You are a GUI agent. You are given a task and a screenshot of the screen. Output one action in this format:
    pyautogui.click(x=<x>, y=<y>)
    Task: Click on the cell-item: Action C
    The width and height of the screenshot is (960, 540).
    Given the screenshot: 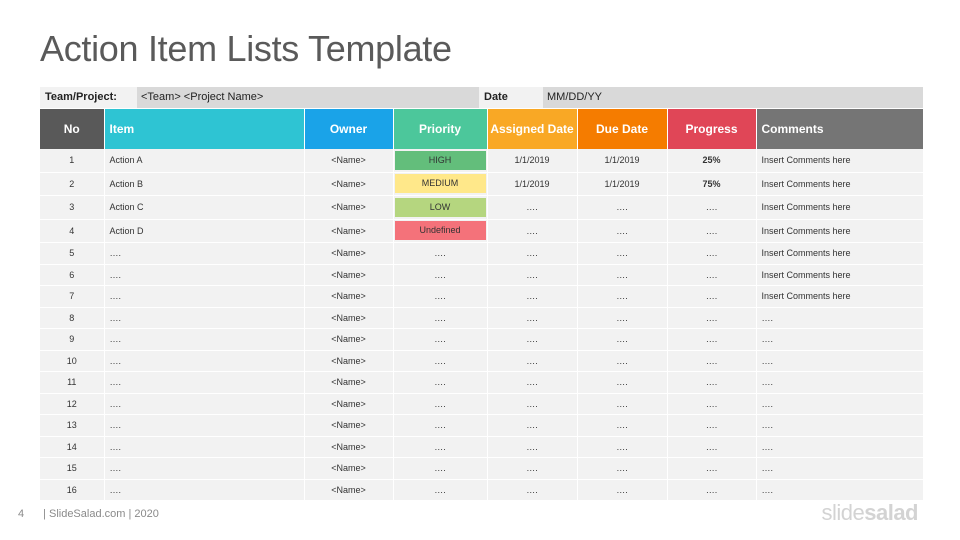 What is the action you would take?
    pyautogui.click(x=204, y=207)
    